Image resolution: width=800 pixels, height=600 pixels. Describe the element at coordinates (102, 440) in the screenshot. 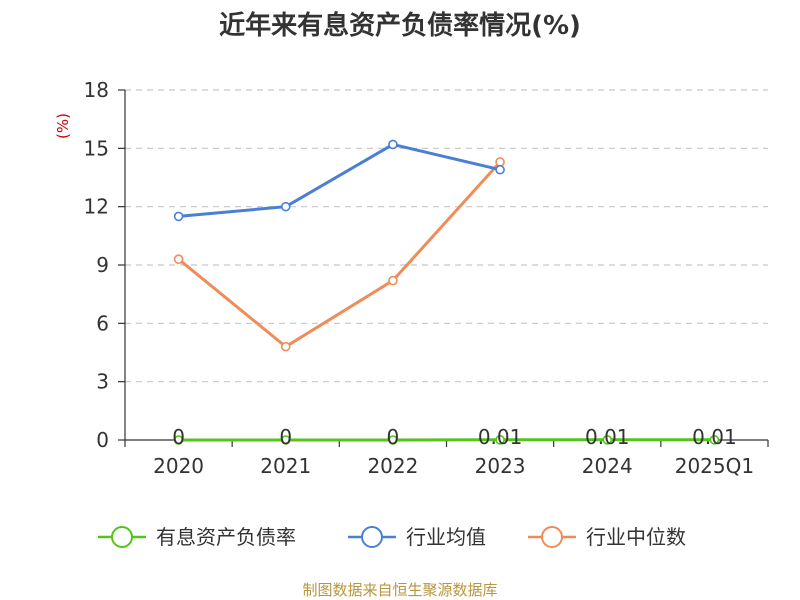

I see `y-tick-label: 0` at that location.